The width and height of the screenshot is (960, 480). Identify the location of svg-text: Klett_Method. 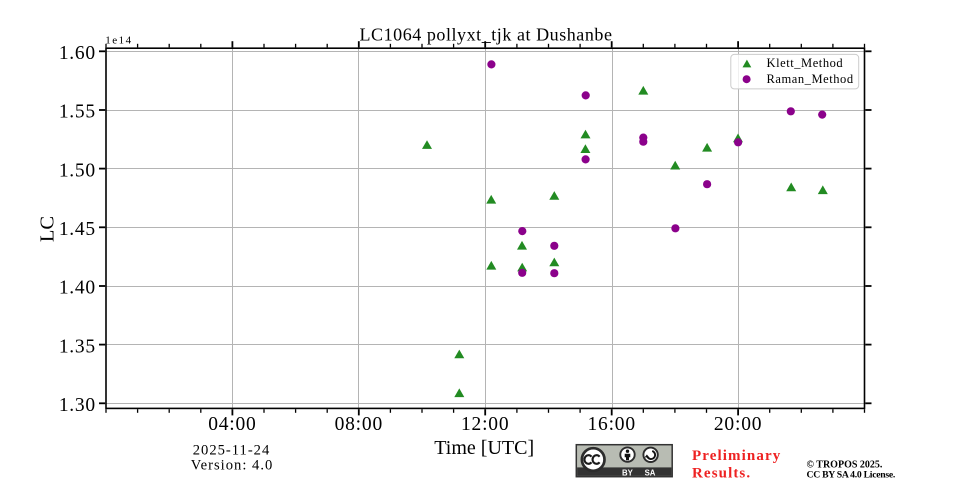
(805, 63).